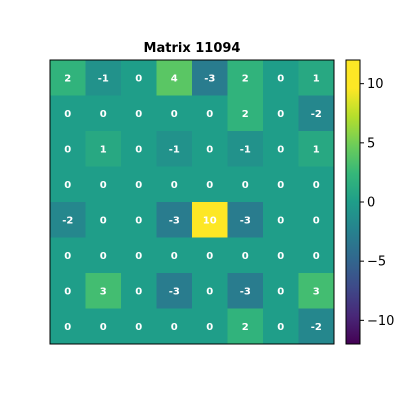 The height and width of the screenshot is (400, 400). What do you see at coordinates (192, 48) in the screenshot?
I see `chart-title: Matrix 11094` at bounding box center [192, 48].